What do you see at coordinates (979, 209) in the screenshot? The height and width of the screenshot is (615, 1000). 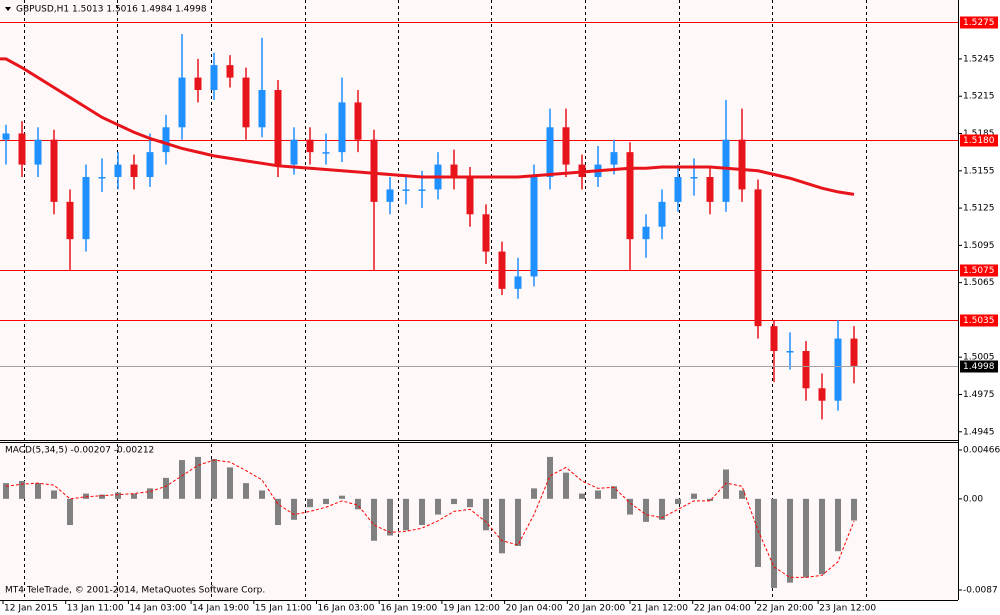 I see `y-tick-label: 1.5125` at bounding box center [979, 209].